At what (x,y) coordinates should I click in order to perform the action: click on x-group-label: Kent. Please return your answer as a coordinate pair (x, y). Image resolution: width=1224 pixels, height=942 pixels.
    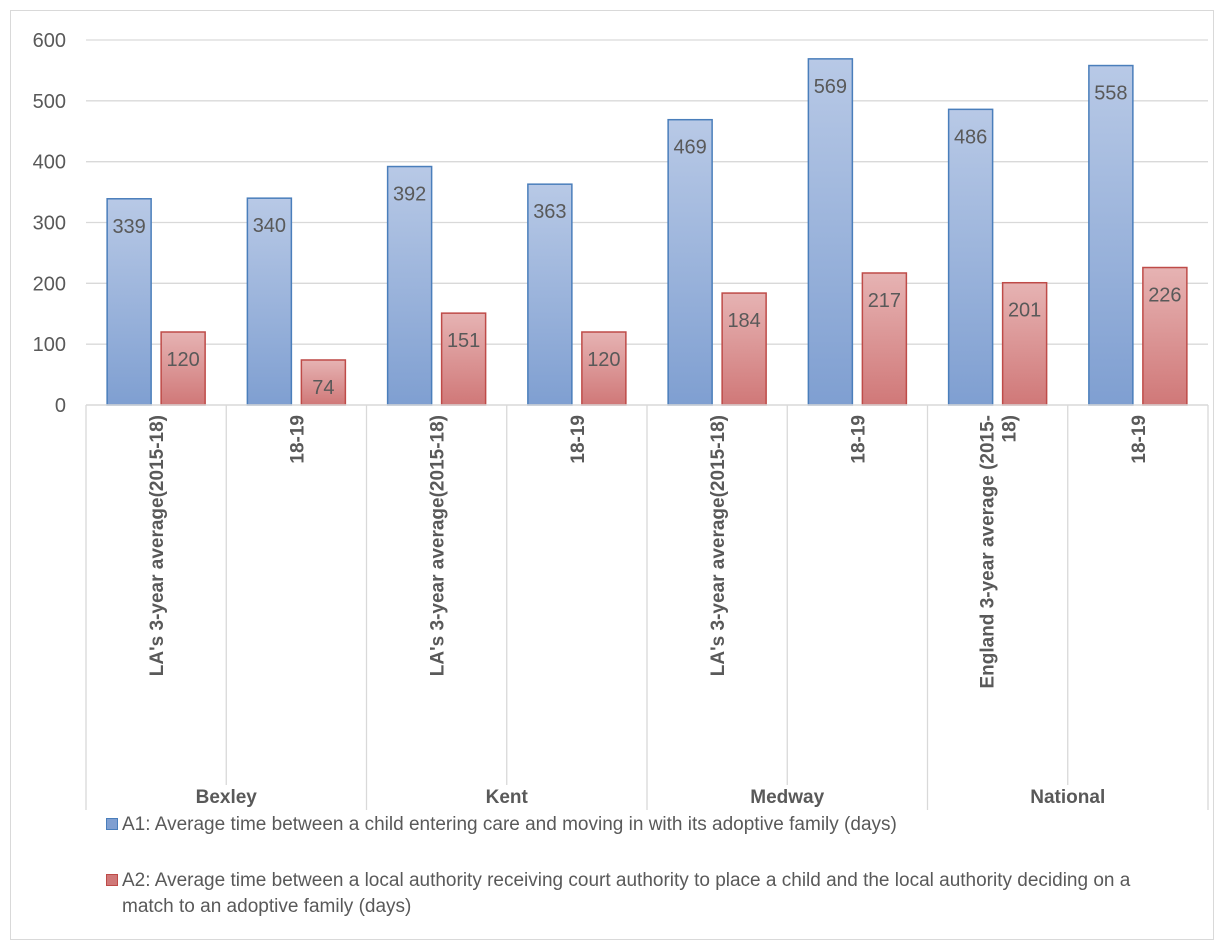
    Looking at the image, I should click on (507, 797).